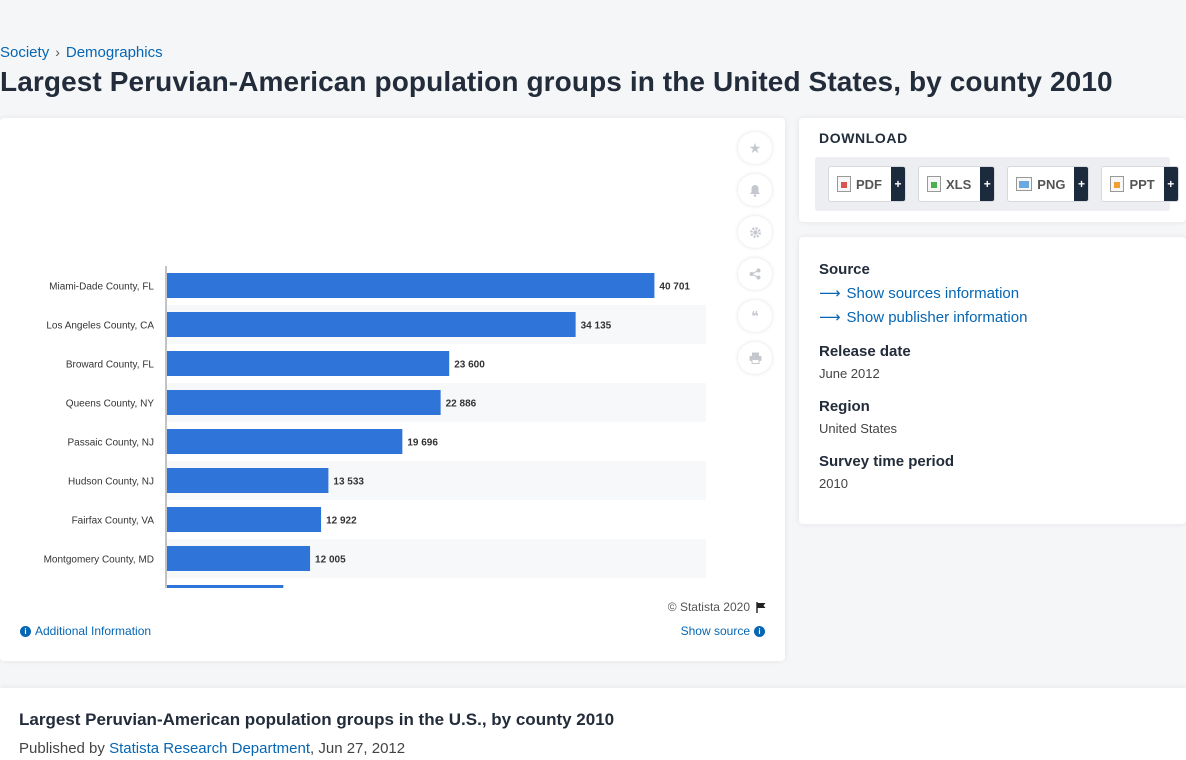  Describe the element at coordinates (755, 358) in the screenshot. I see `print-icon` at that location.